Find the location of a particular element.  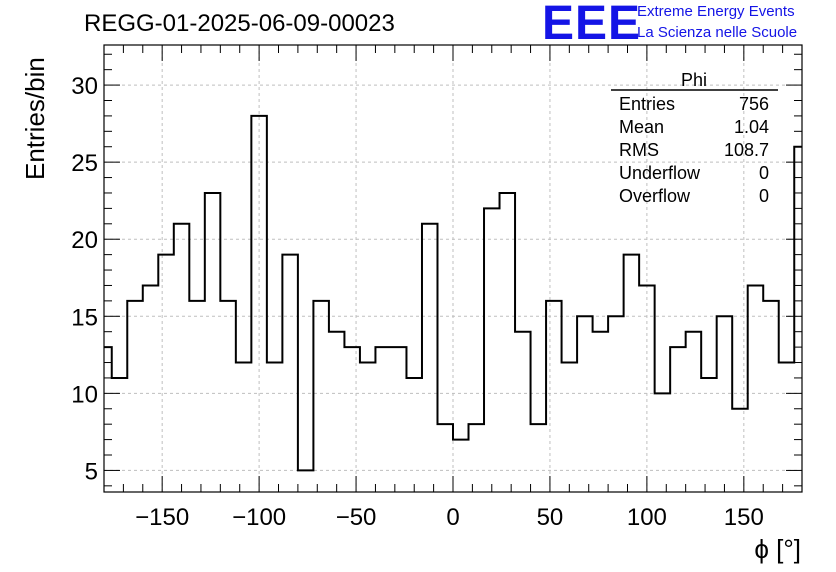

eee-logo: EEE is located at coordinates (592, 25).